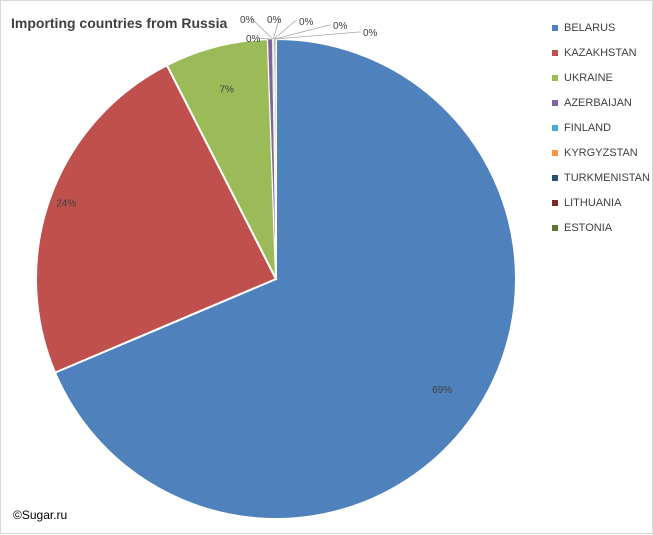 The height and width of the screenshot is (535, 653). Describe the element at coordinates (306, 22) in the screenshot. I see `slice-label-turkmenistan: 0%` at that location.